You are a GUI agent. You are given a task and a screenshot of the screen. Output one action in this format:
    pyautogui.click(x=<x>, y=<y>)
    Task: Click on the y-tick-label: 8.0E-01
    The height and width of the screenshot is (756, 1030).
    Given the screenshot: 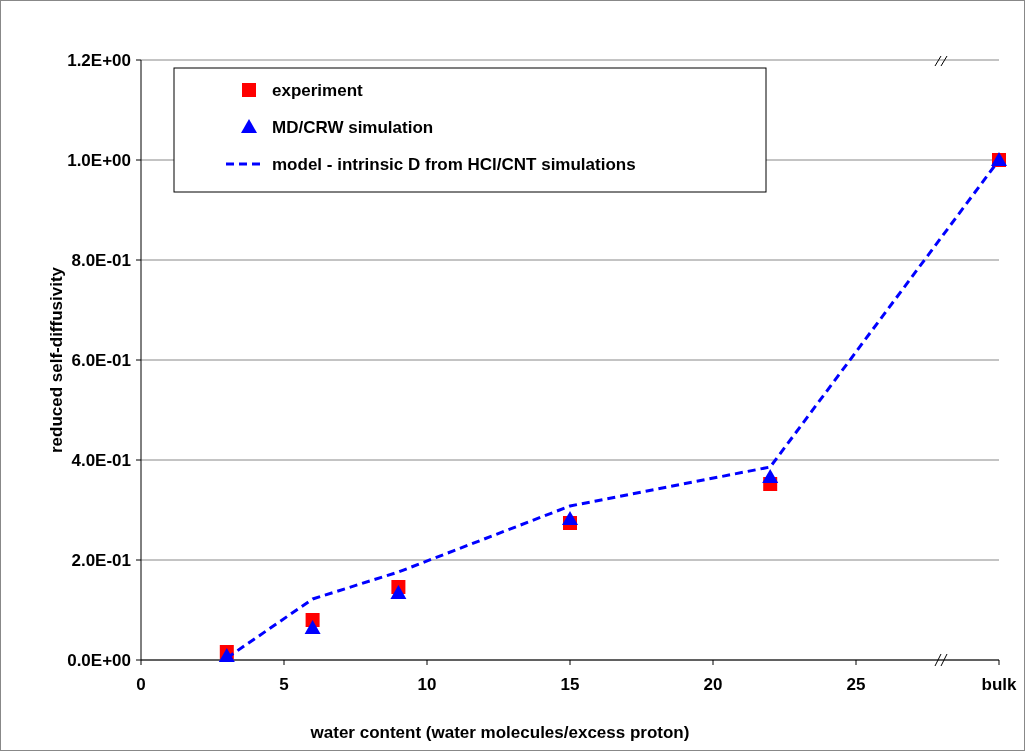 What is the action you would take?
    pyautogui.click(x=101, y=260)
    